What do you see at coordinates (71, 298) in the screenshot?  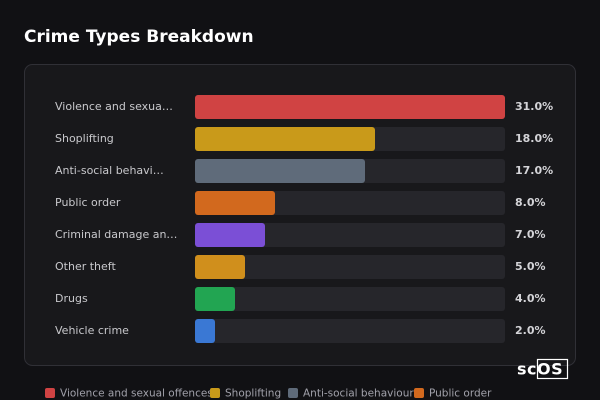 I see `category-label: Drugs` at bounding box center [71, 298].